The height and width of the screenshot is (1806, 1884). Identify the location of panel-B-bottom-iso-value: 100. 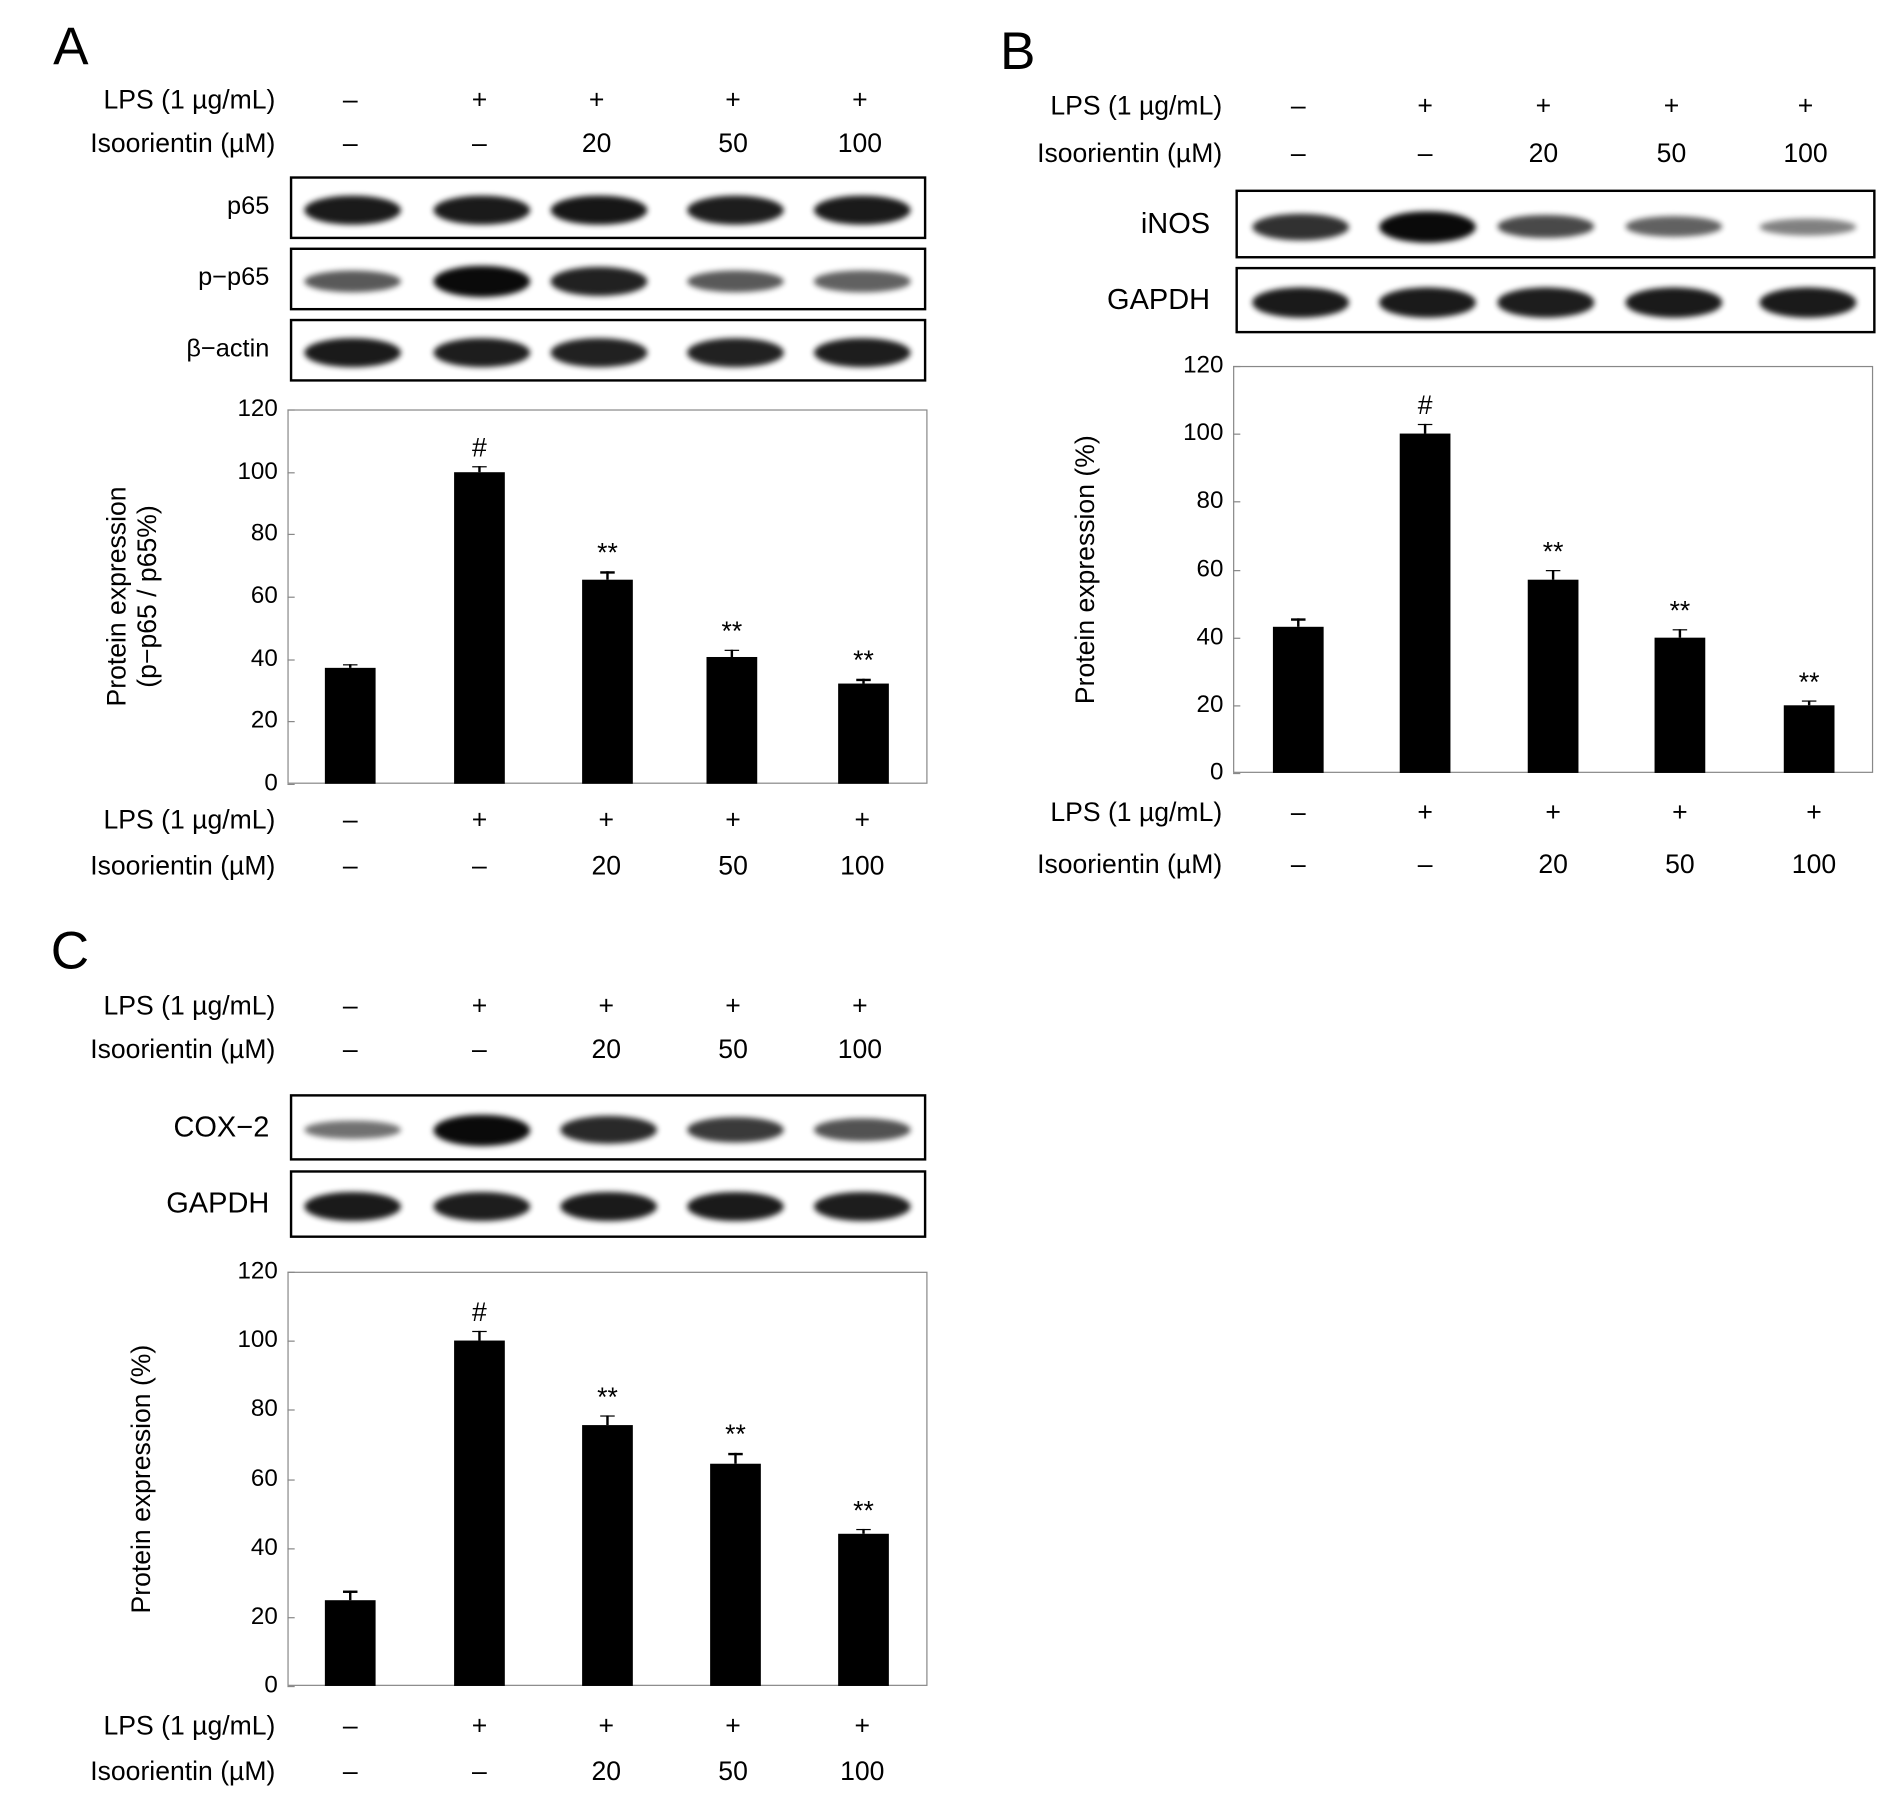
(1814, 864).